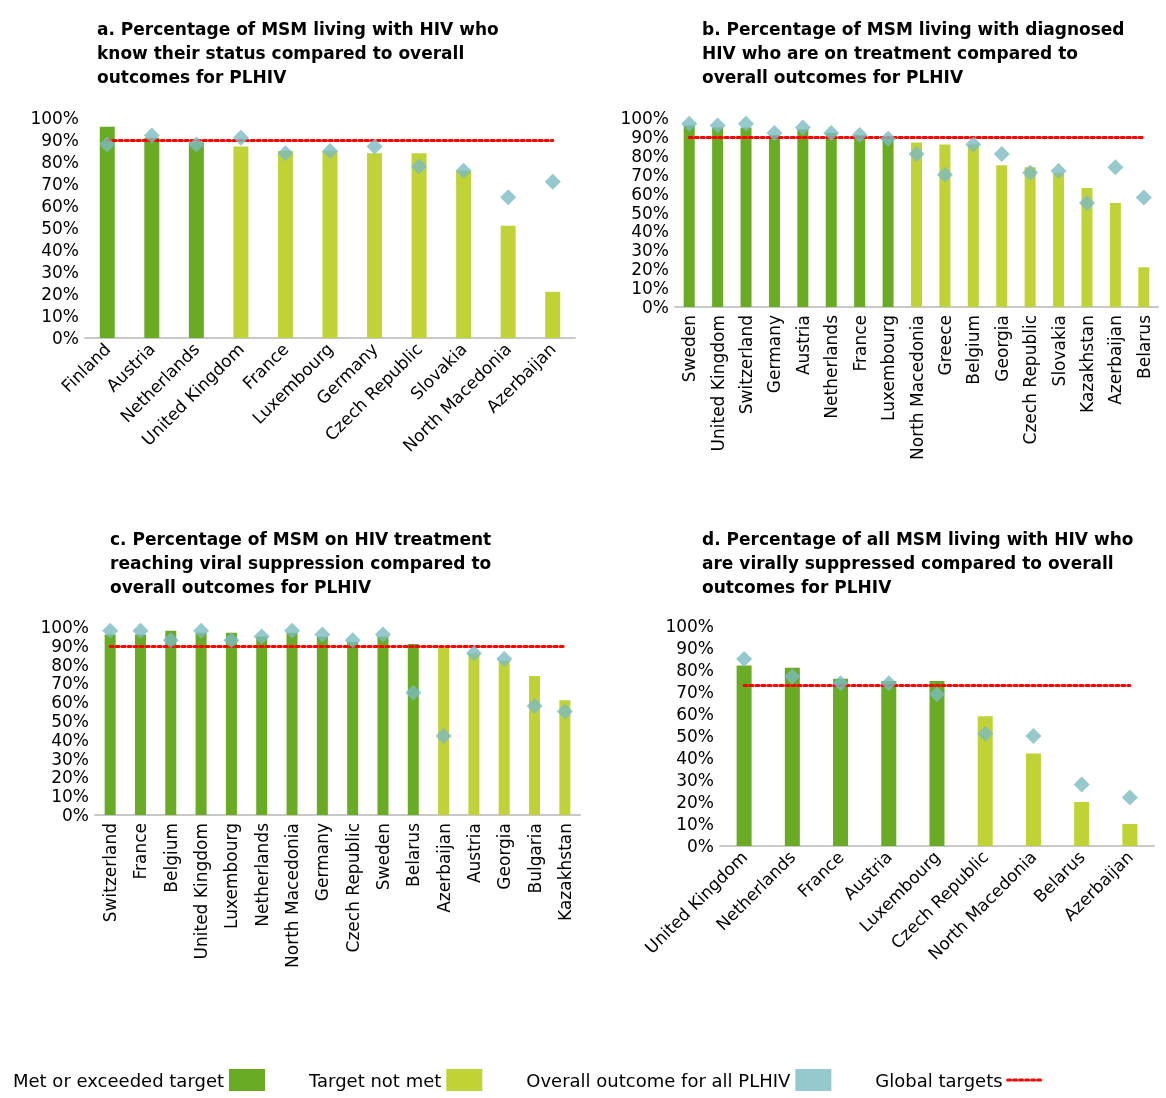  I want to click on x-tick-label: Slovakia, so click(1058, 351).